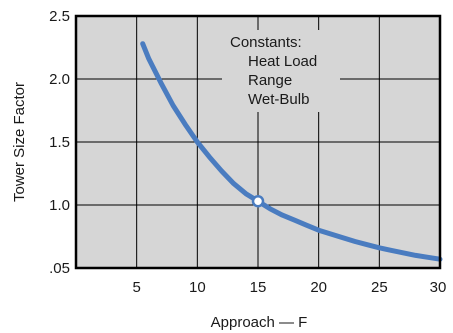 This screenshot has height=333, width=453. What do you see at coordinates (438, 287) in the screenshot?
I see `x-tick-label-30: 30` at bounding box center [438, 287].